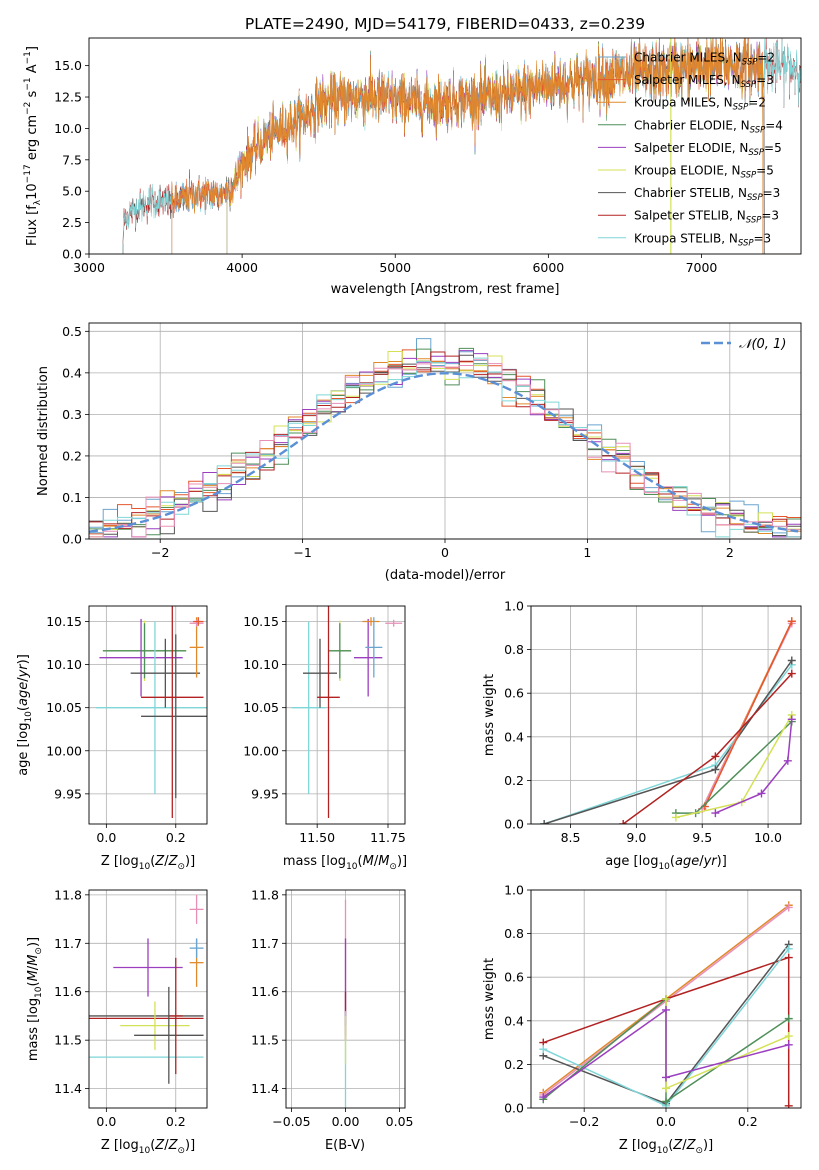 The width and height of the screenshot is (819, 1170). I want to click on legend-label: Kroupa ELODIE, NSSP=5, so click(704, 172).